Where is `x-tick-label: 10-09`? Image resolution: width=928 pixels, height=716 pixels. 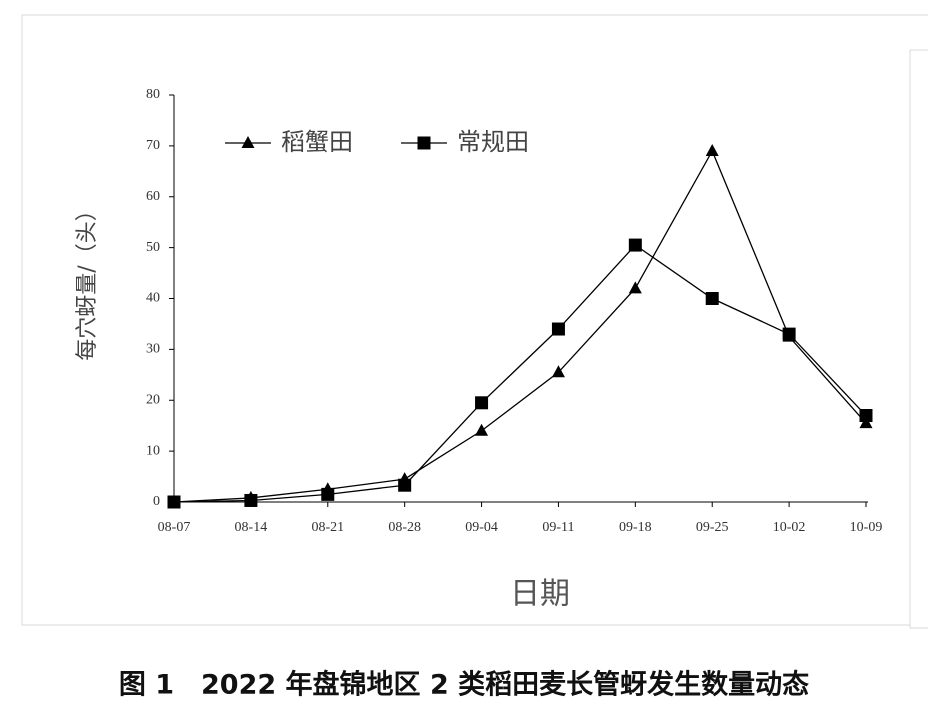
x-tick-label: 10-09 is located at coordinates (866, 527).